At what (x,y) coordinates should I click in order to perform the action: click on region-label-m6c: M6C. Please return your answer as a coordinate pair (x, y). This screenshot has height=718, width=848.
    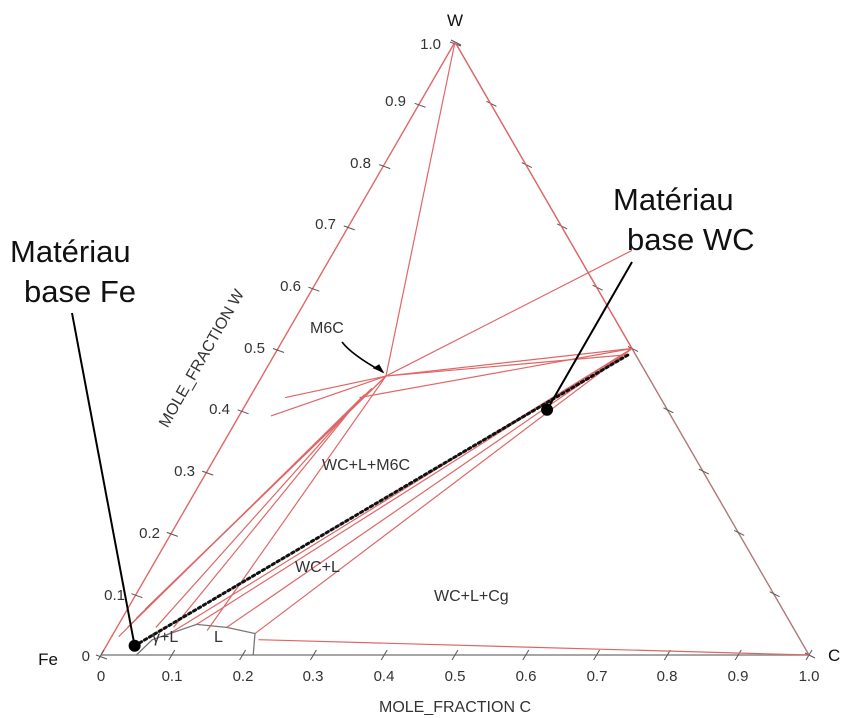
    Looking at the image, I should click on (327, 328).